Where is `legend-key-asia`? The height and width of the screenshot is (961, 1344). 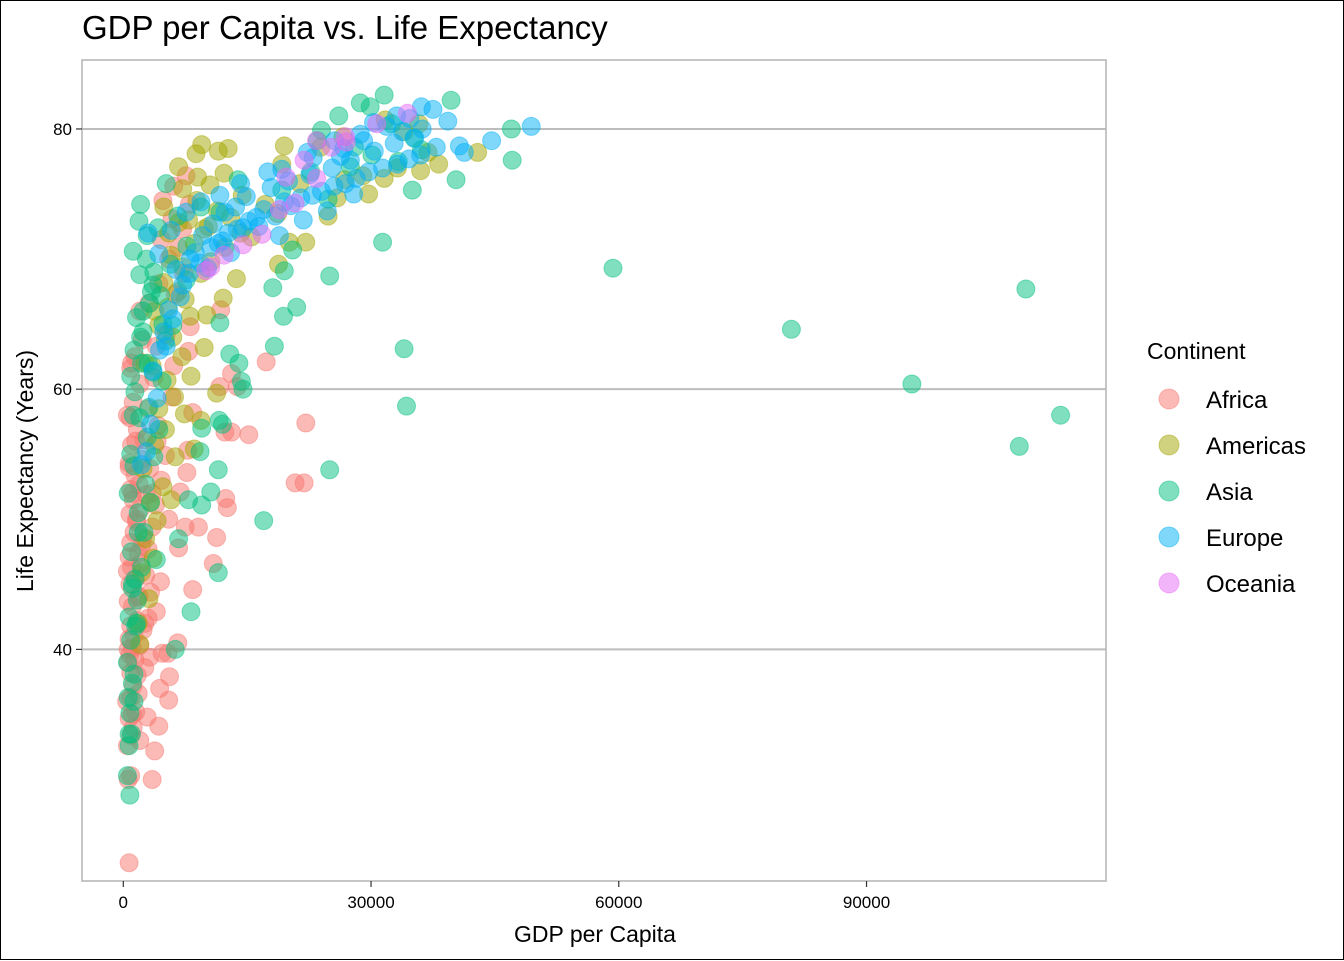
legend-key-asia is located at coordinates (1169, 491).